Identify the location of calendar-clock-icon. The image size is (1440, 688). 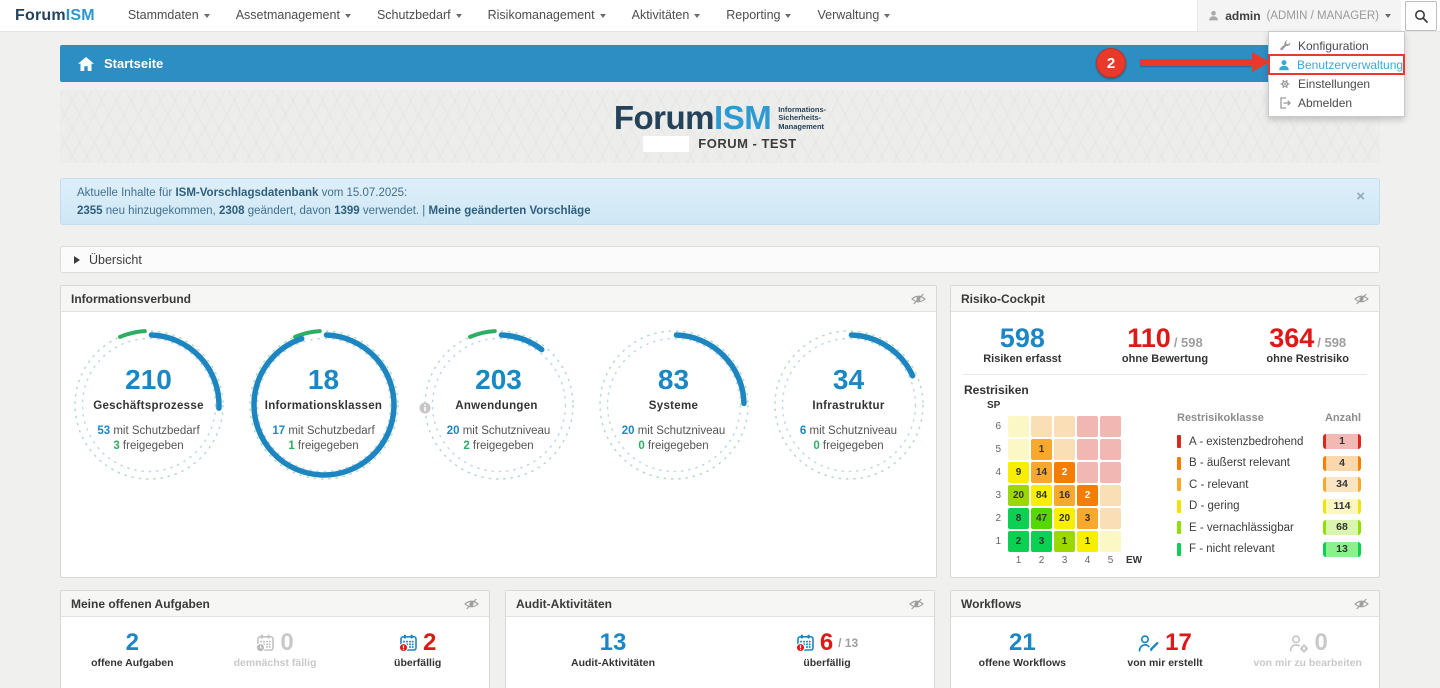
(265, 643).